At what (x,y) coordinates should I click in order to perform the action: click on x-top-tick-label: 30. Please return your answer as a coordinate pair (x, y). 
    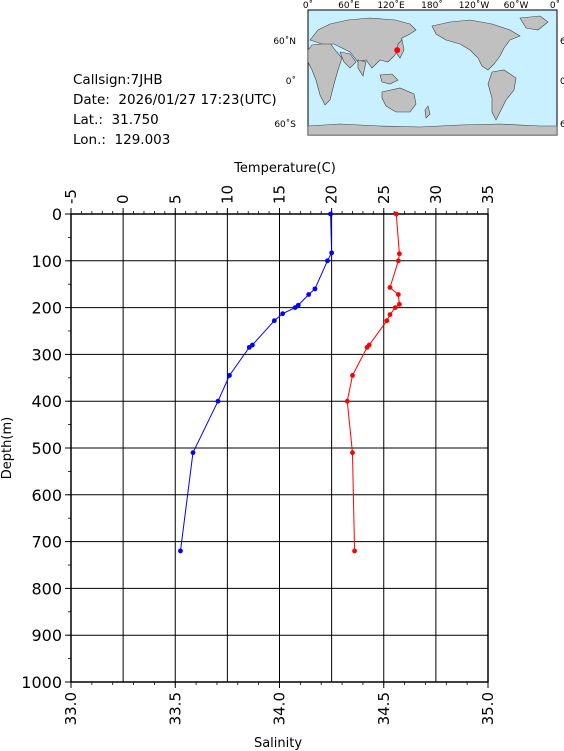
    Looking at the image, I should click on (436, 194).